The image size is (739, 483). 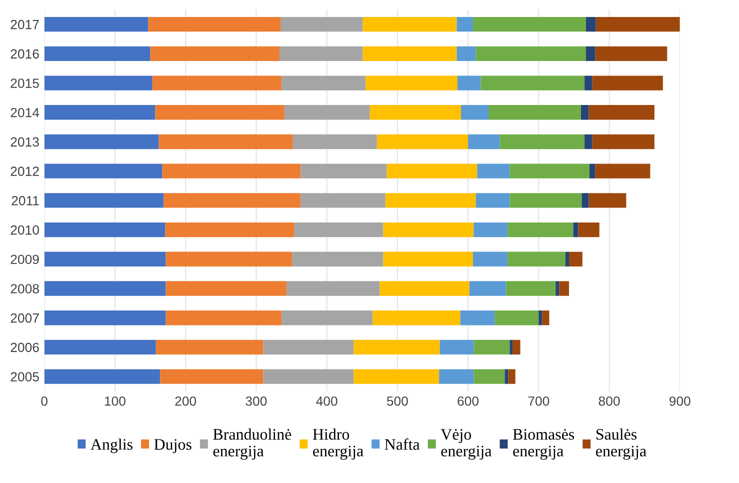 What do you see at coordinates (679, 401) in the screenshot?
I see `x-tick-label: 900` at bounding box center [679, 401].